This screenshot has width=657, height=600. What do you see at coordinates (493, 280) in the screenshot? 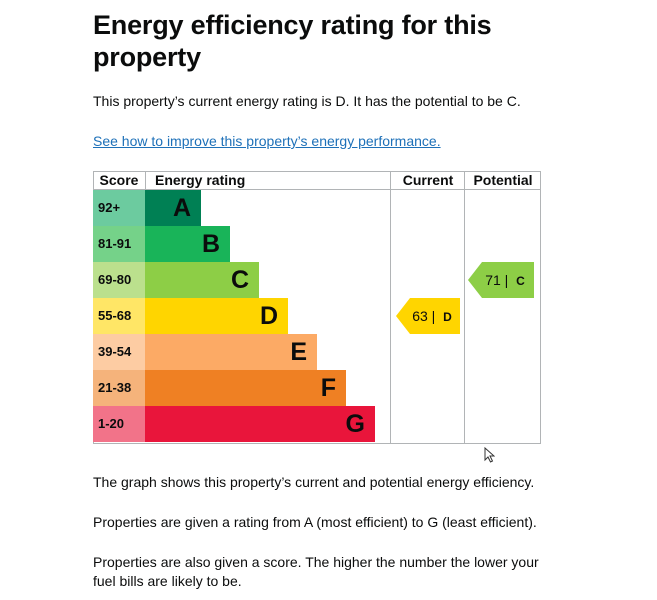
I see `potential-score: 71` at bounding box center [493, 280].